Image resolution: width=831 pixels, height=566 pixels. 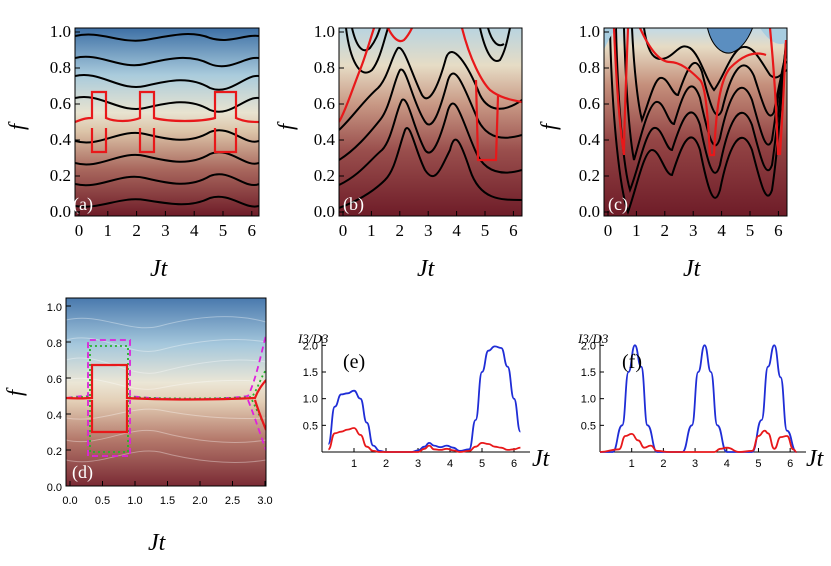 What do you see at coordinates (83, 204) in the screenshot?
I see `panel-a-label: (a)` at bounding box center [83, 204].